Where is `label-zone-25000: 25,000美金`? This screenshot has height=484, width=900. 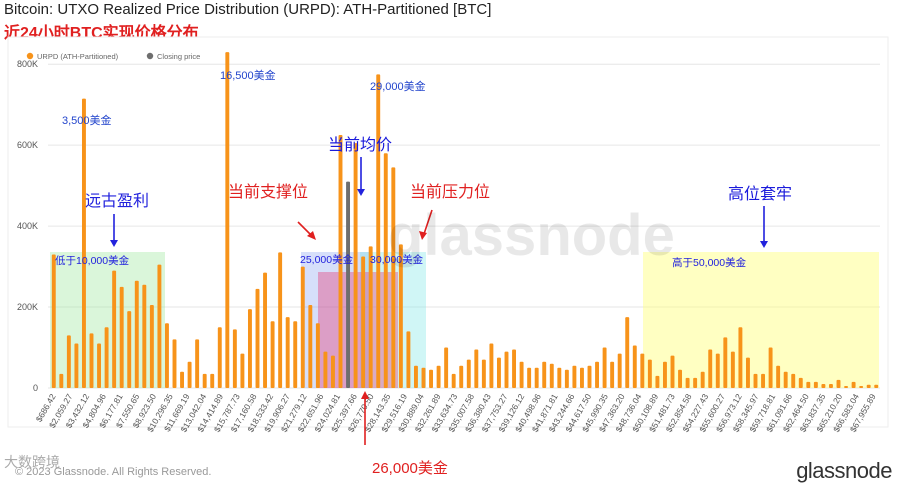
label-zone-25000: 25,000美金 is located at coordinates (327, 259).